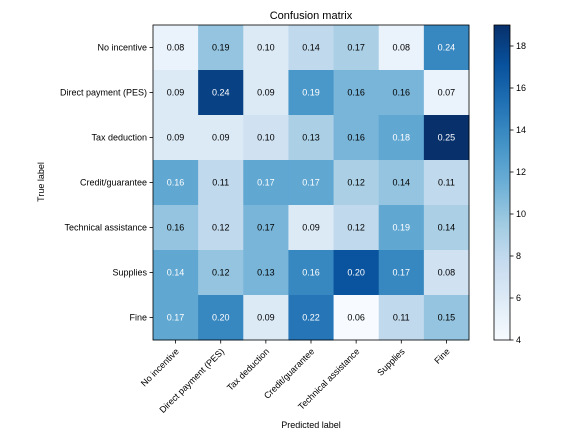 The width and height of the screenshot is (576, 432). What do you see at coordinates (129, 273) in the screenshot?
I see `y-tick-label: Supplies` at bounding box center [129, 273].